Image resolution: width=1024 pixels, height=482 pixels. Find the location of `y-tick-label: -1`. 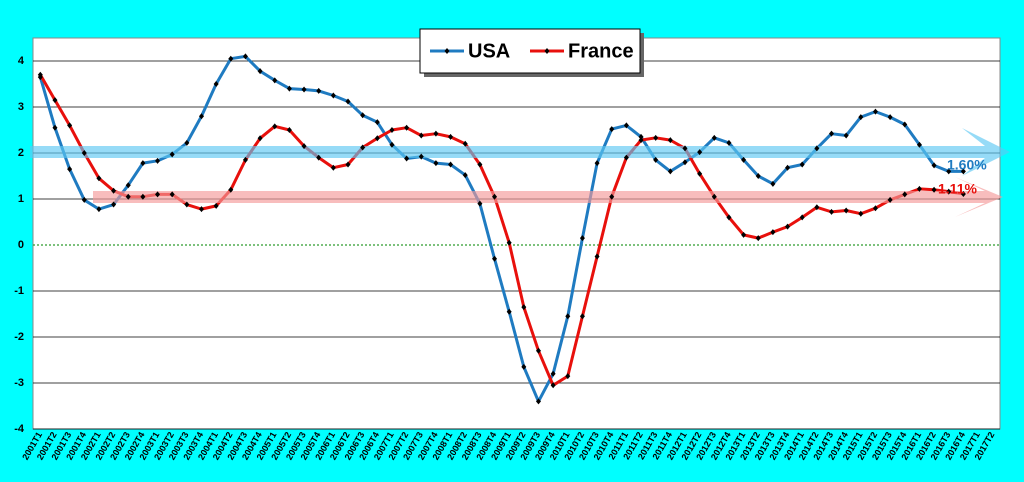

y-tick-label: -1 is located at coordinates (19, 291).